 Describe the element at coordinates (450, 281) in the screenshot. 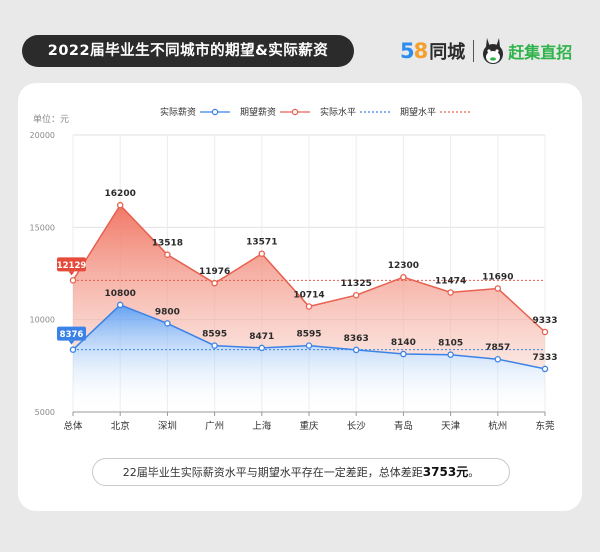

I see `expected-salary-value-label: 11474` at that location.